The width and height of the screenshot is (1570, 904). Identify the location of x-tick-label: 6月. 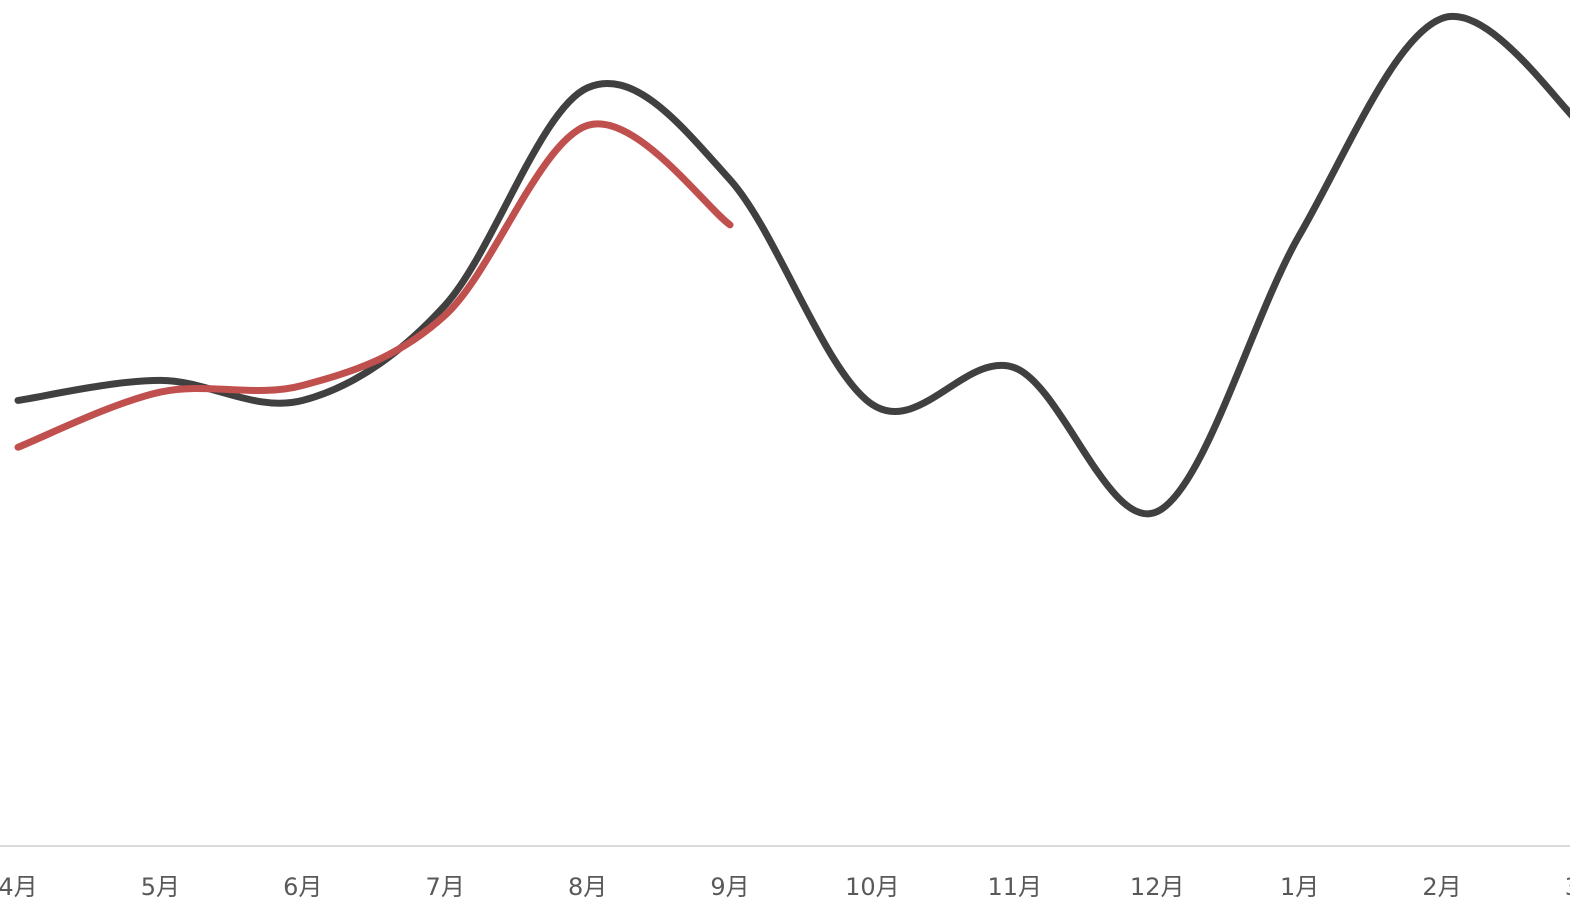
(302, 887).